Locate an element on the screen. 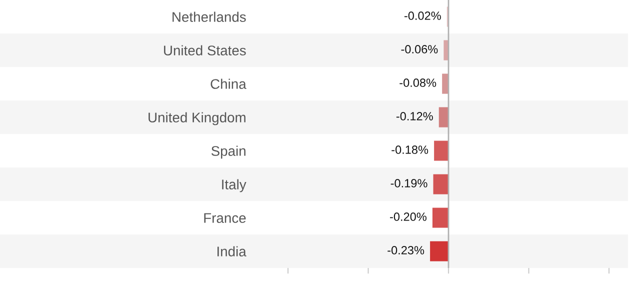 The height and width of the screenshot is (281, 638). y-tick-label: Netherlands is located at coordinates (209, 17).